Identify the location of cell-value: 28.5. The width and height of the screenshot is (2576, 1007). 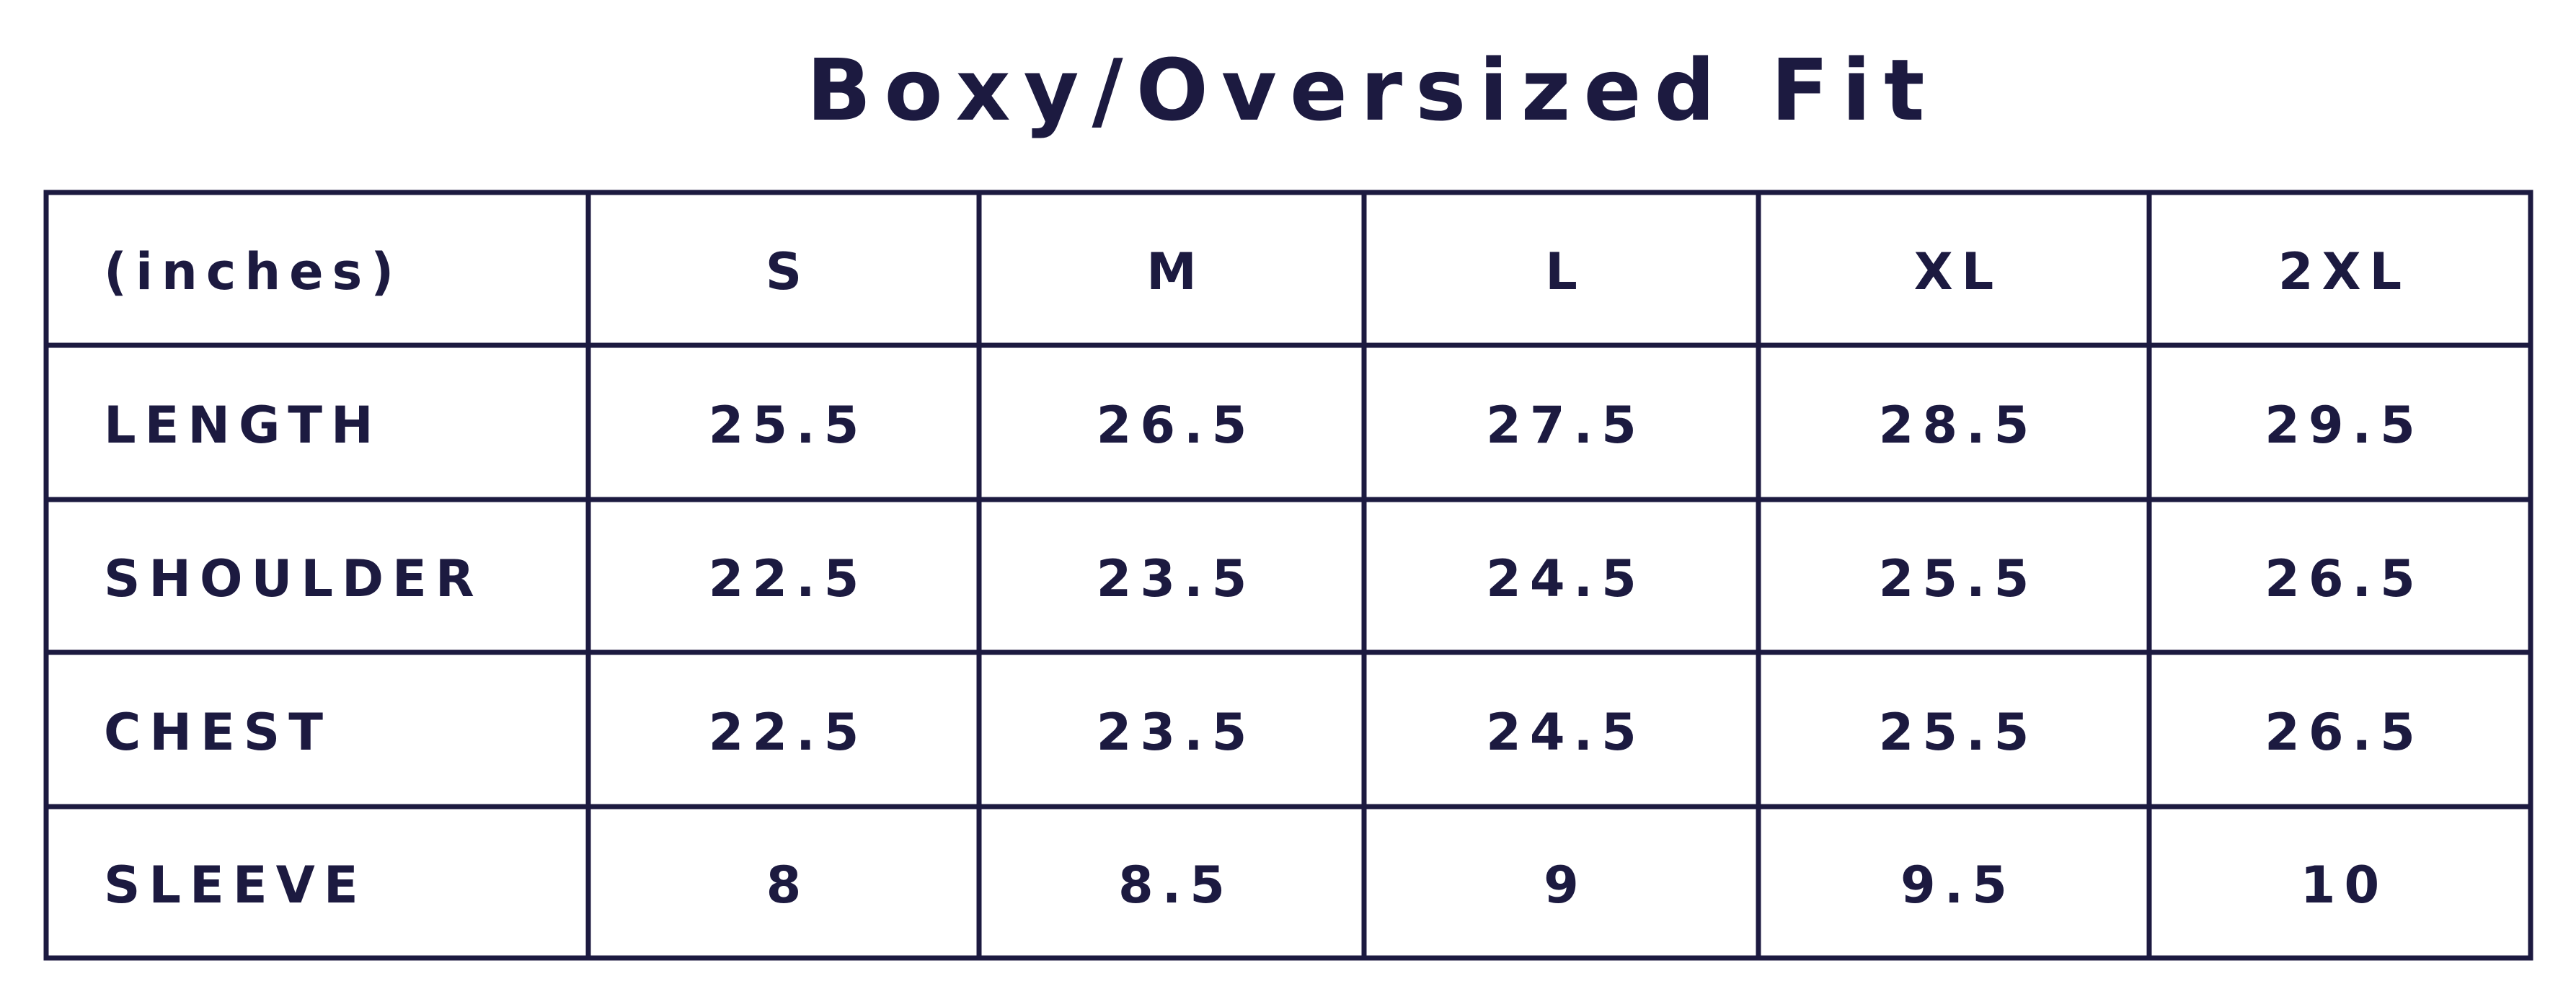
(1958, 425).